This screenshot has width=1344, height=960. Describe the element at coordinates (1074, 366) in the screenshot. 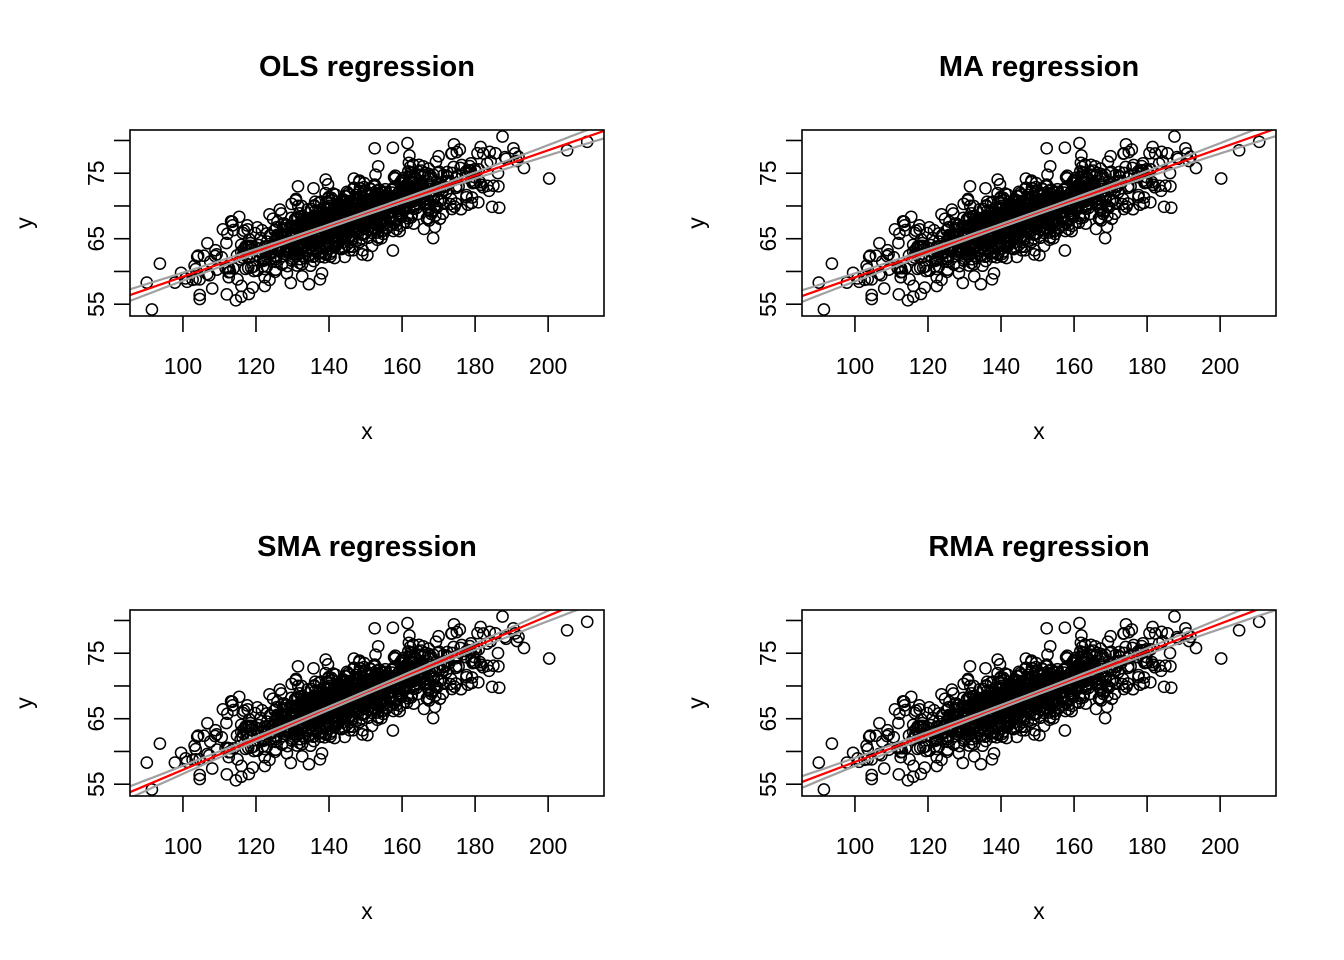

I see `x-tick-label: 160` at that location.